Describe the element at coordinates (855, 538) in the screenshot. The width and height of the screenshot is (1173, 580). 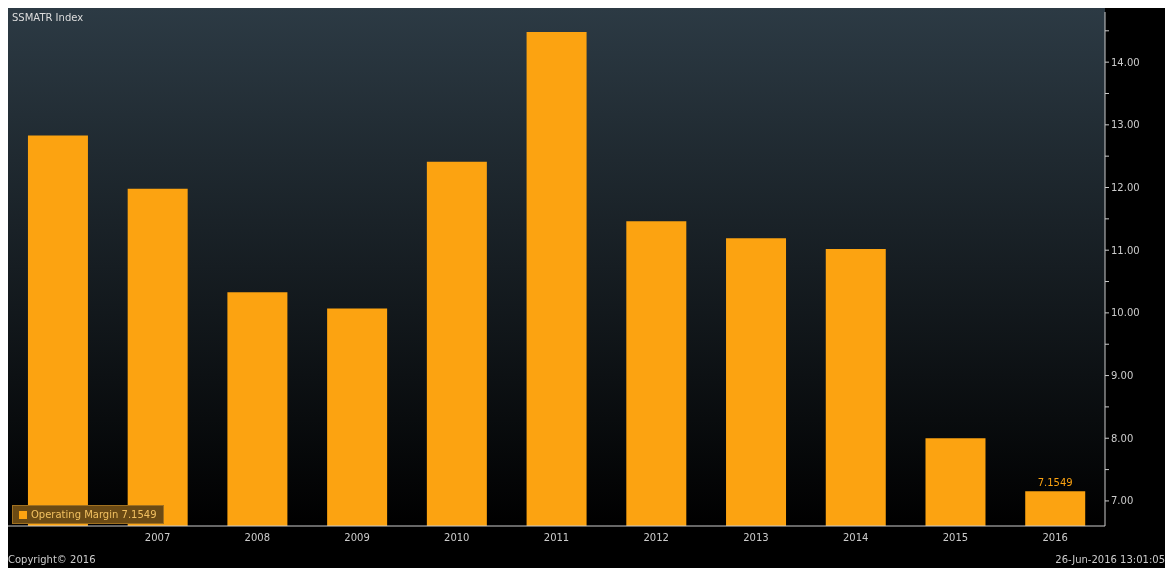
I see `x-tick-label: 2014` at that location.